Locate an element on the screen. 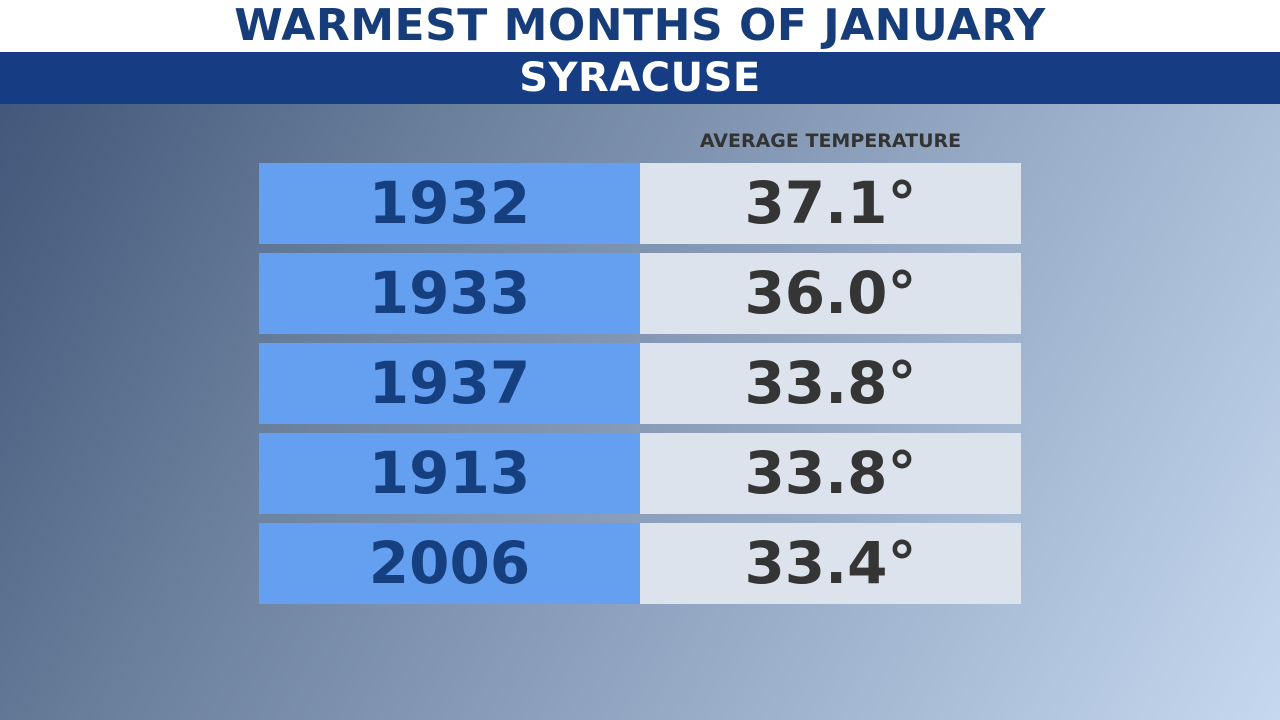 This screenshot has height=720, width=1280. year-cell: 2006 is located at coordinates (449, 563).